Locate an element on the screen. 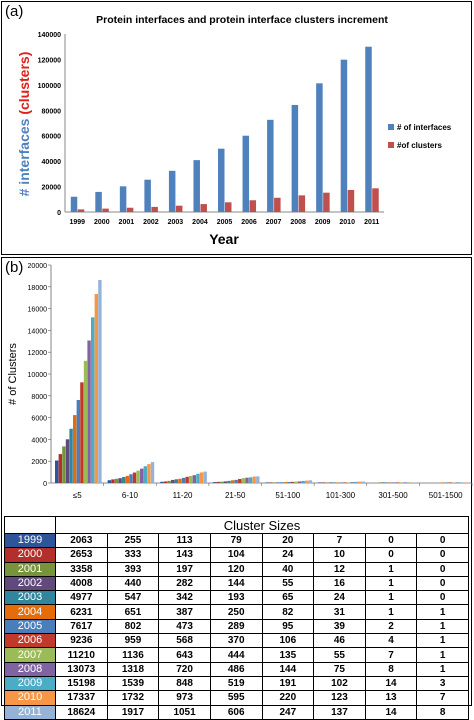 Image resolution: width=474 pixels, height=720 pixels. year-cell: 2011 is located at coordinates (30, 712).